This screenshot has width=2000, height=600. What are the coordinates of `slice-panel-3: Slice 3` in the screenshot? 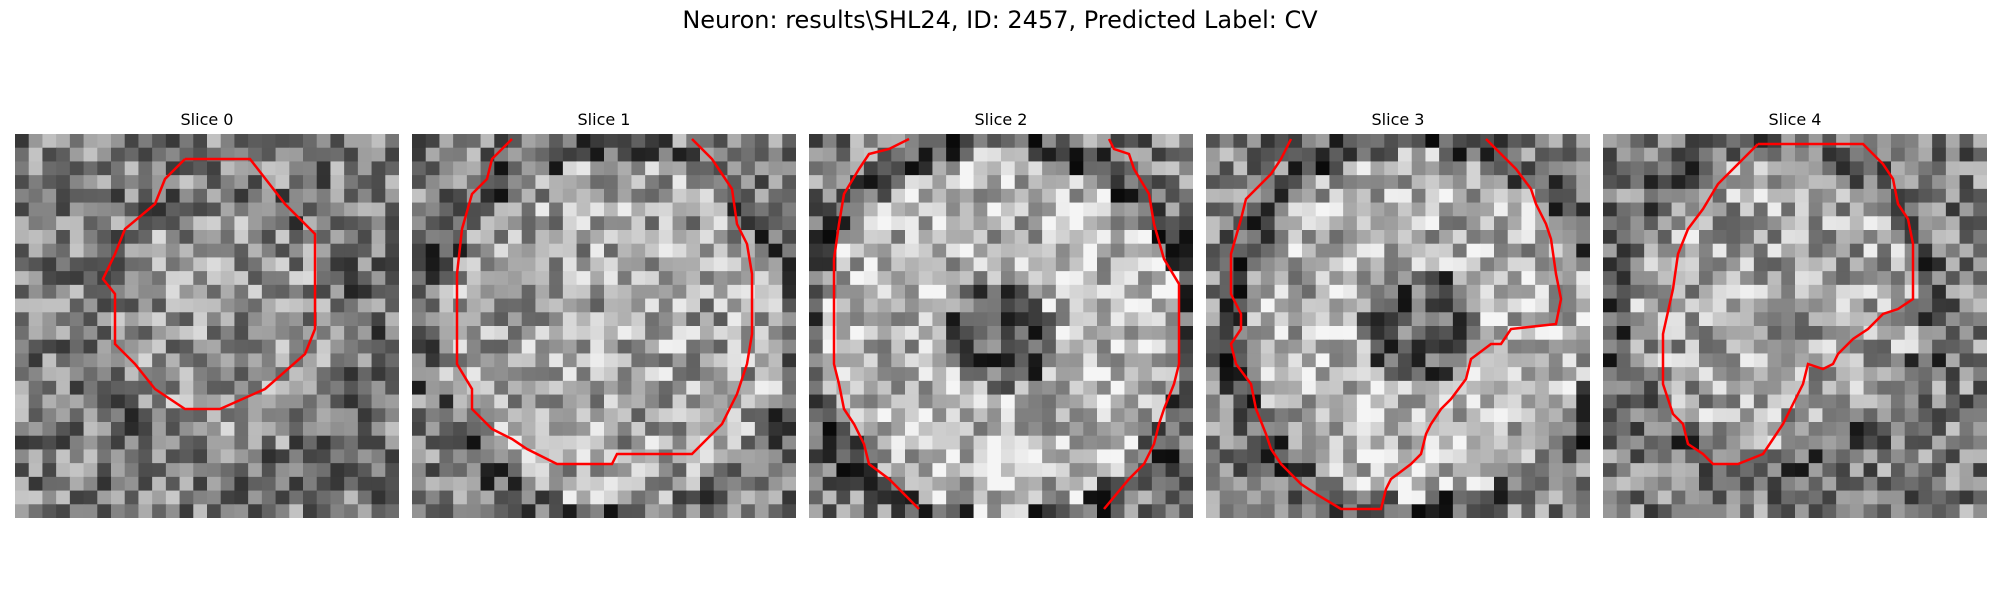 It's located at (1398, 313).